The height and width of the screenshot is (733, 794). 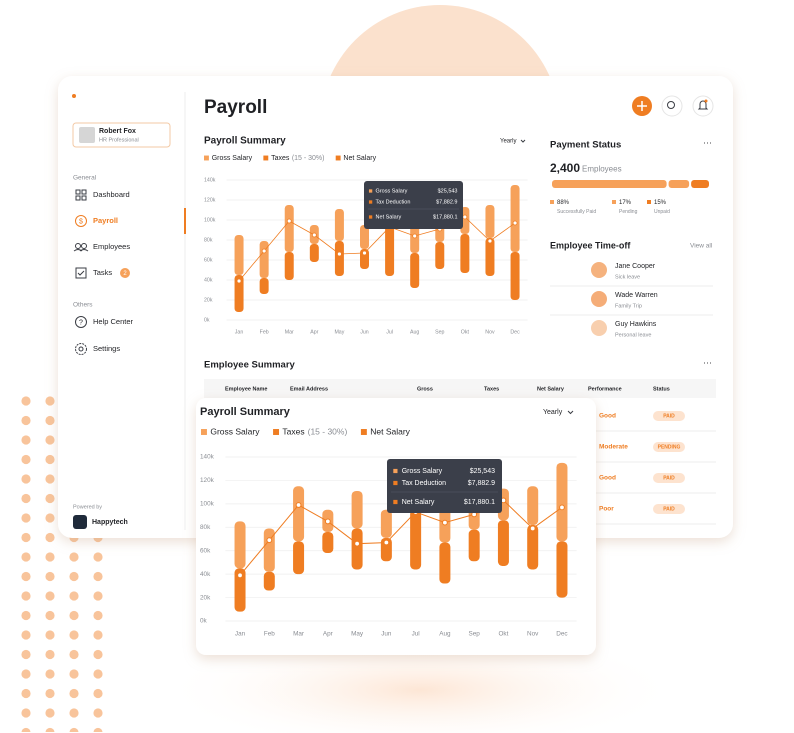 I want to click on search-icon, so click(x=671, y=105).